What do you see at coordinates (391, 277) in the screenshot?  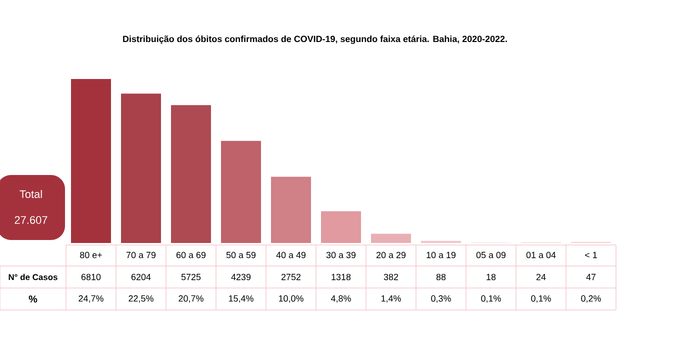 I see `data-label: 382` at bounding box center [391, 277].